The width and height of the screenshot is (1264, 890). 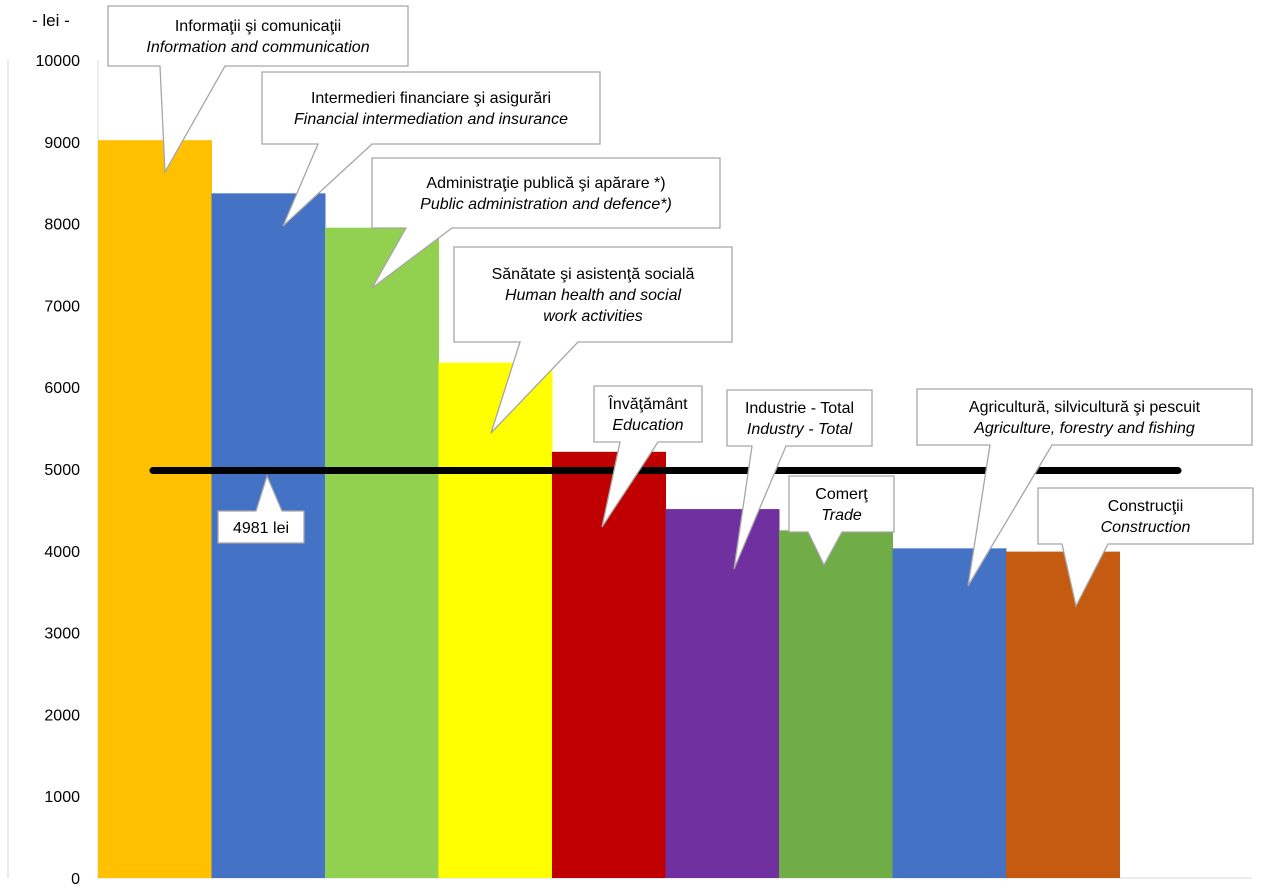 What do you see at coordinates (1146, 506) in the screenshot?
I see `callout-label-ro: Construcţii` at bounding box center [1146, 506].